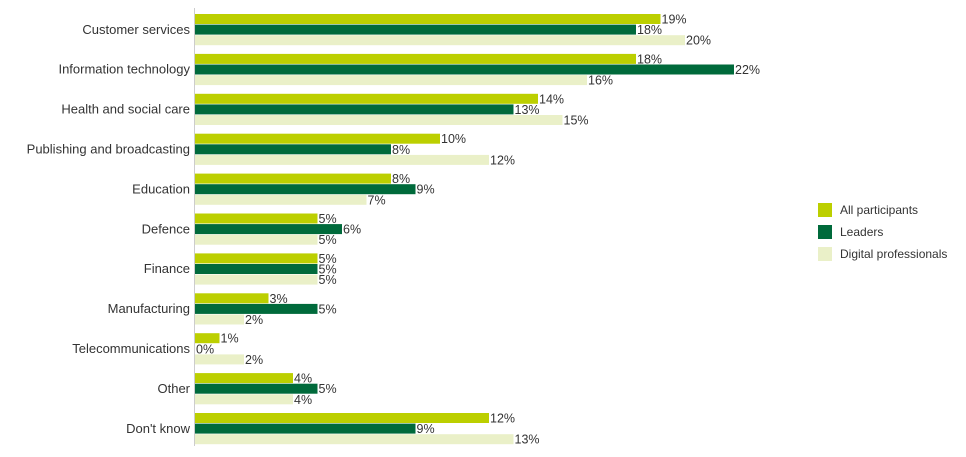 This screenshot has height=457, width=966. I want to click on data-label-digital-professionals-publishing-and-broadcasting: 12%, so click(502, 160).